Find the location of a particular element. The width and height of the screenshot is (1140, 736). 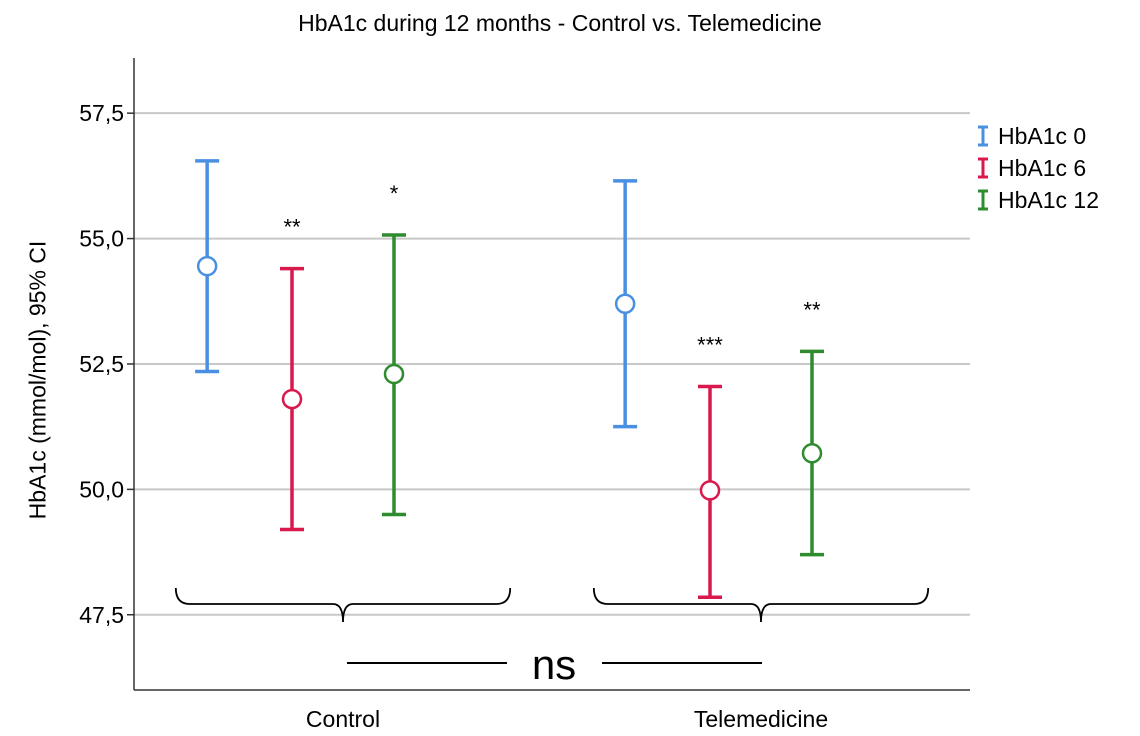

legend-item: HbA1c 6 is located at coordinates (1037, 168).